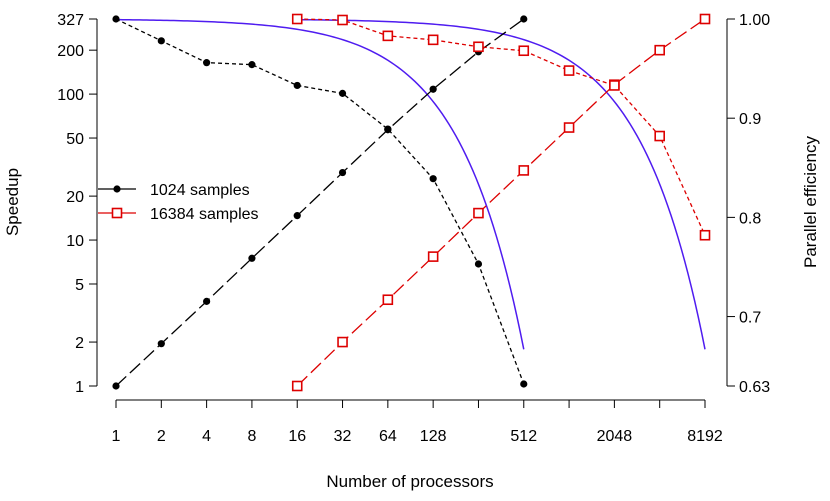  Describe the element at coordinates (75, 139) in the screenshot. I see `y-left-tick-label: 50` at that location.